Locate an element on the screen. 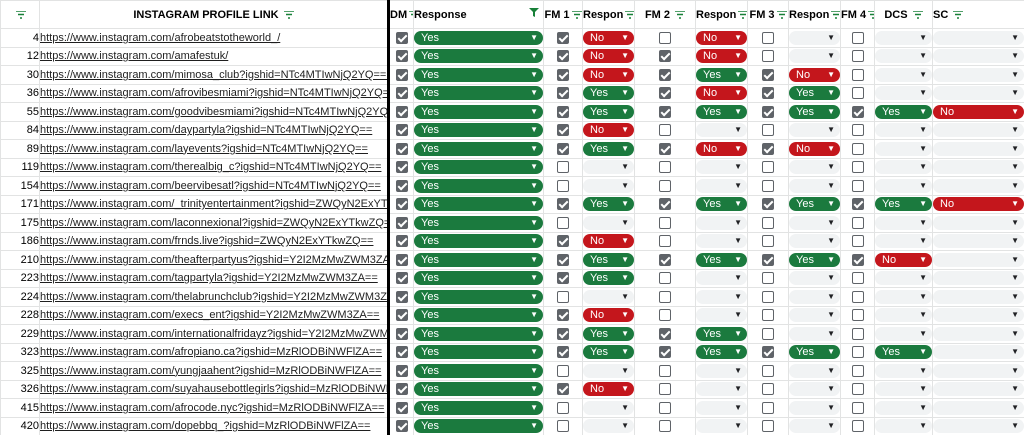 This screenshot has height=435, width=1024. r1-dropdown-cell: No ▼ is located at coordinates (608, 75).